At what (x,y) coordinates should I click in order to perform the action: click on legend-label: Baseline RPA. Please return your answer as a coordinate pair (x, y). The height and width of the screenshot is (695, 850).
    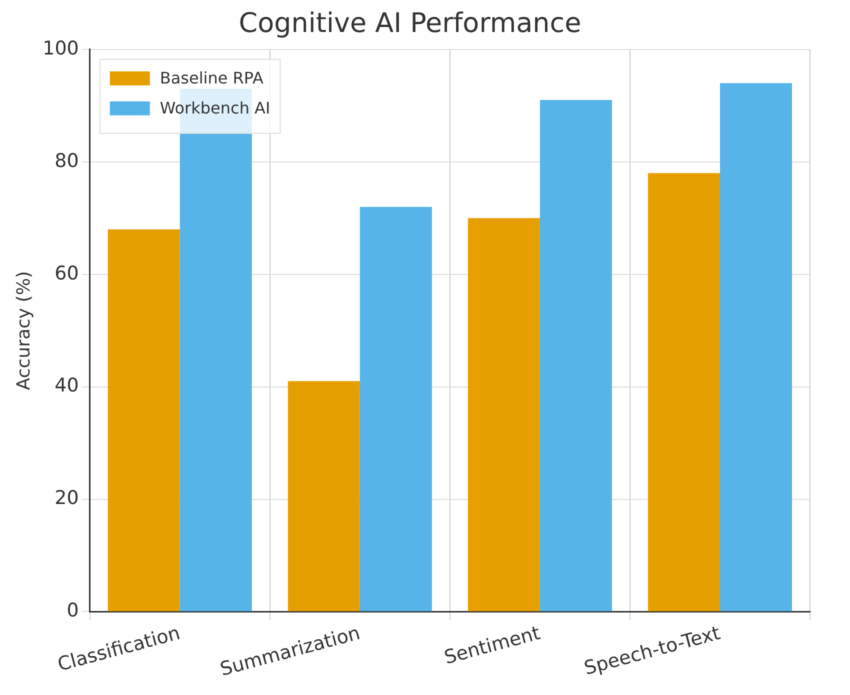
    Looking at the image, I should click on (212, 78).